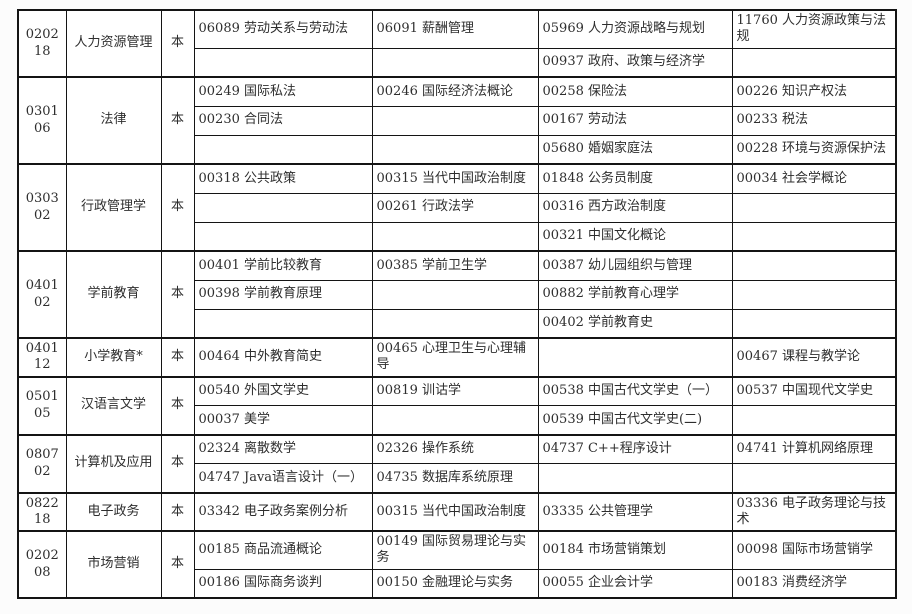 This screenshot has width=912, height=614. Describe the element at coordinates (283, 448) in the screenshot. I see `course-cell: 02324 离散数学` at that location.